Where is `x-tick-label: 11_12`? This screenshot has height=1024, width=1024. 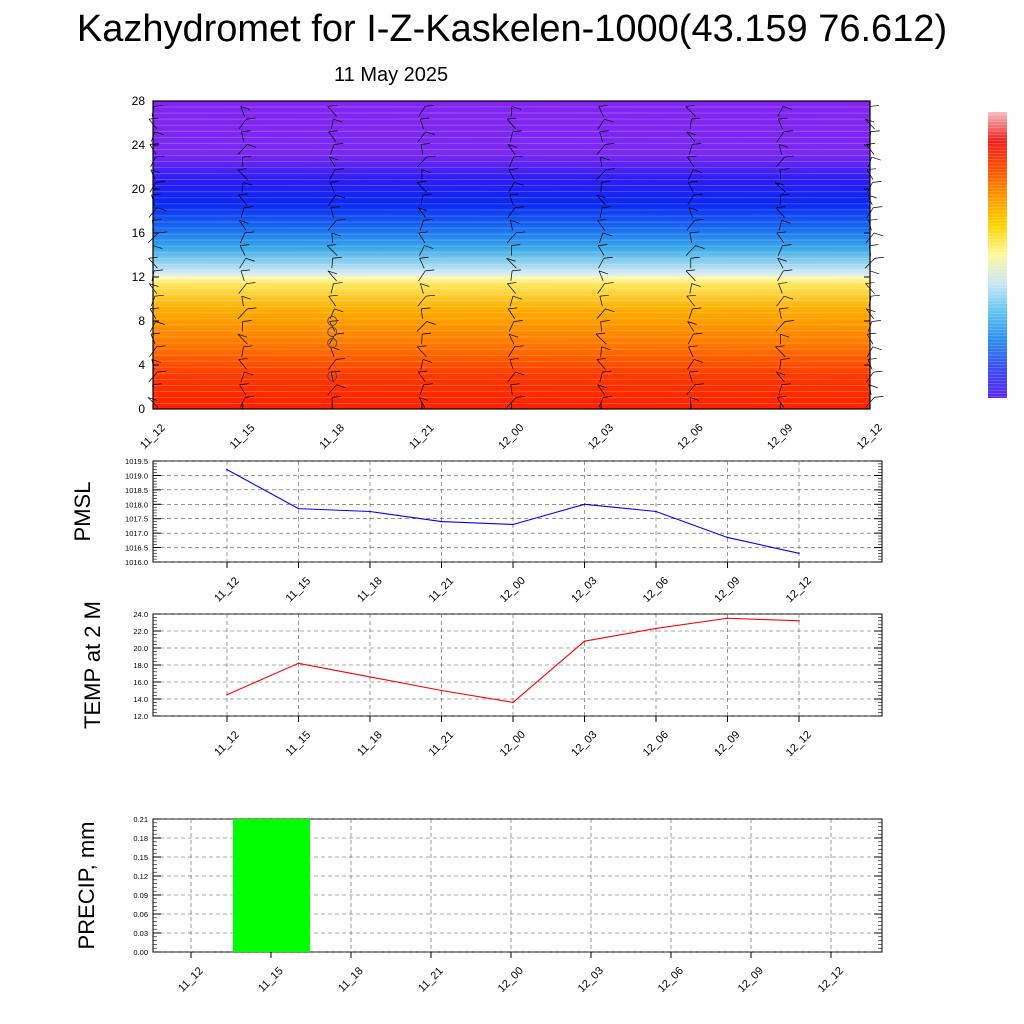 x-tick-label: 11_12 is located at coordinates (227, 590).